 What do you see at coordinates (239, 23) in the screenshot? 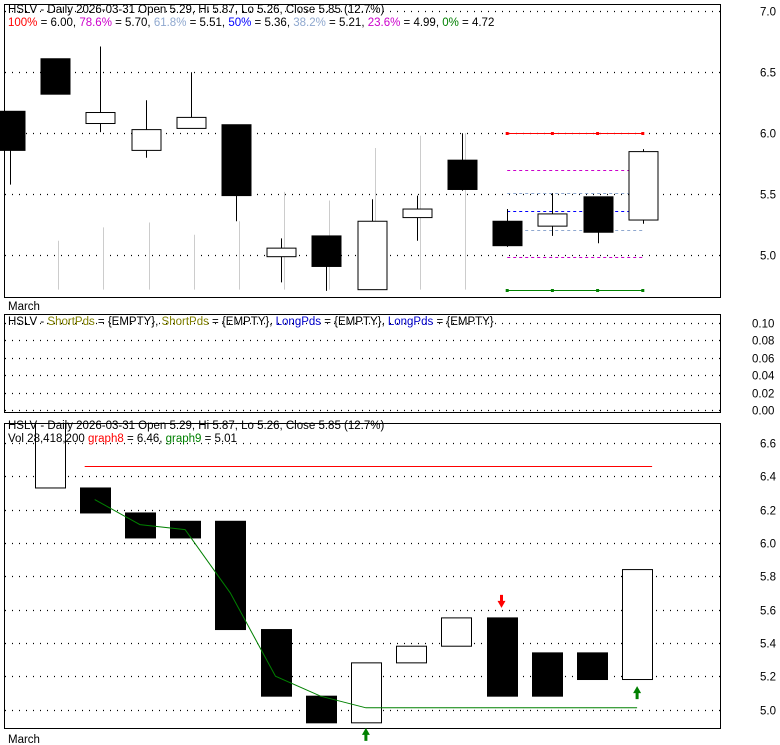
I see `fib-legend-label: 50%` at bounding box center [239, 23].